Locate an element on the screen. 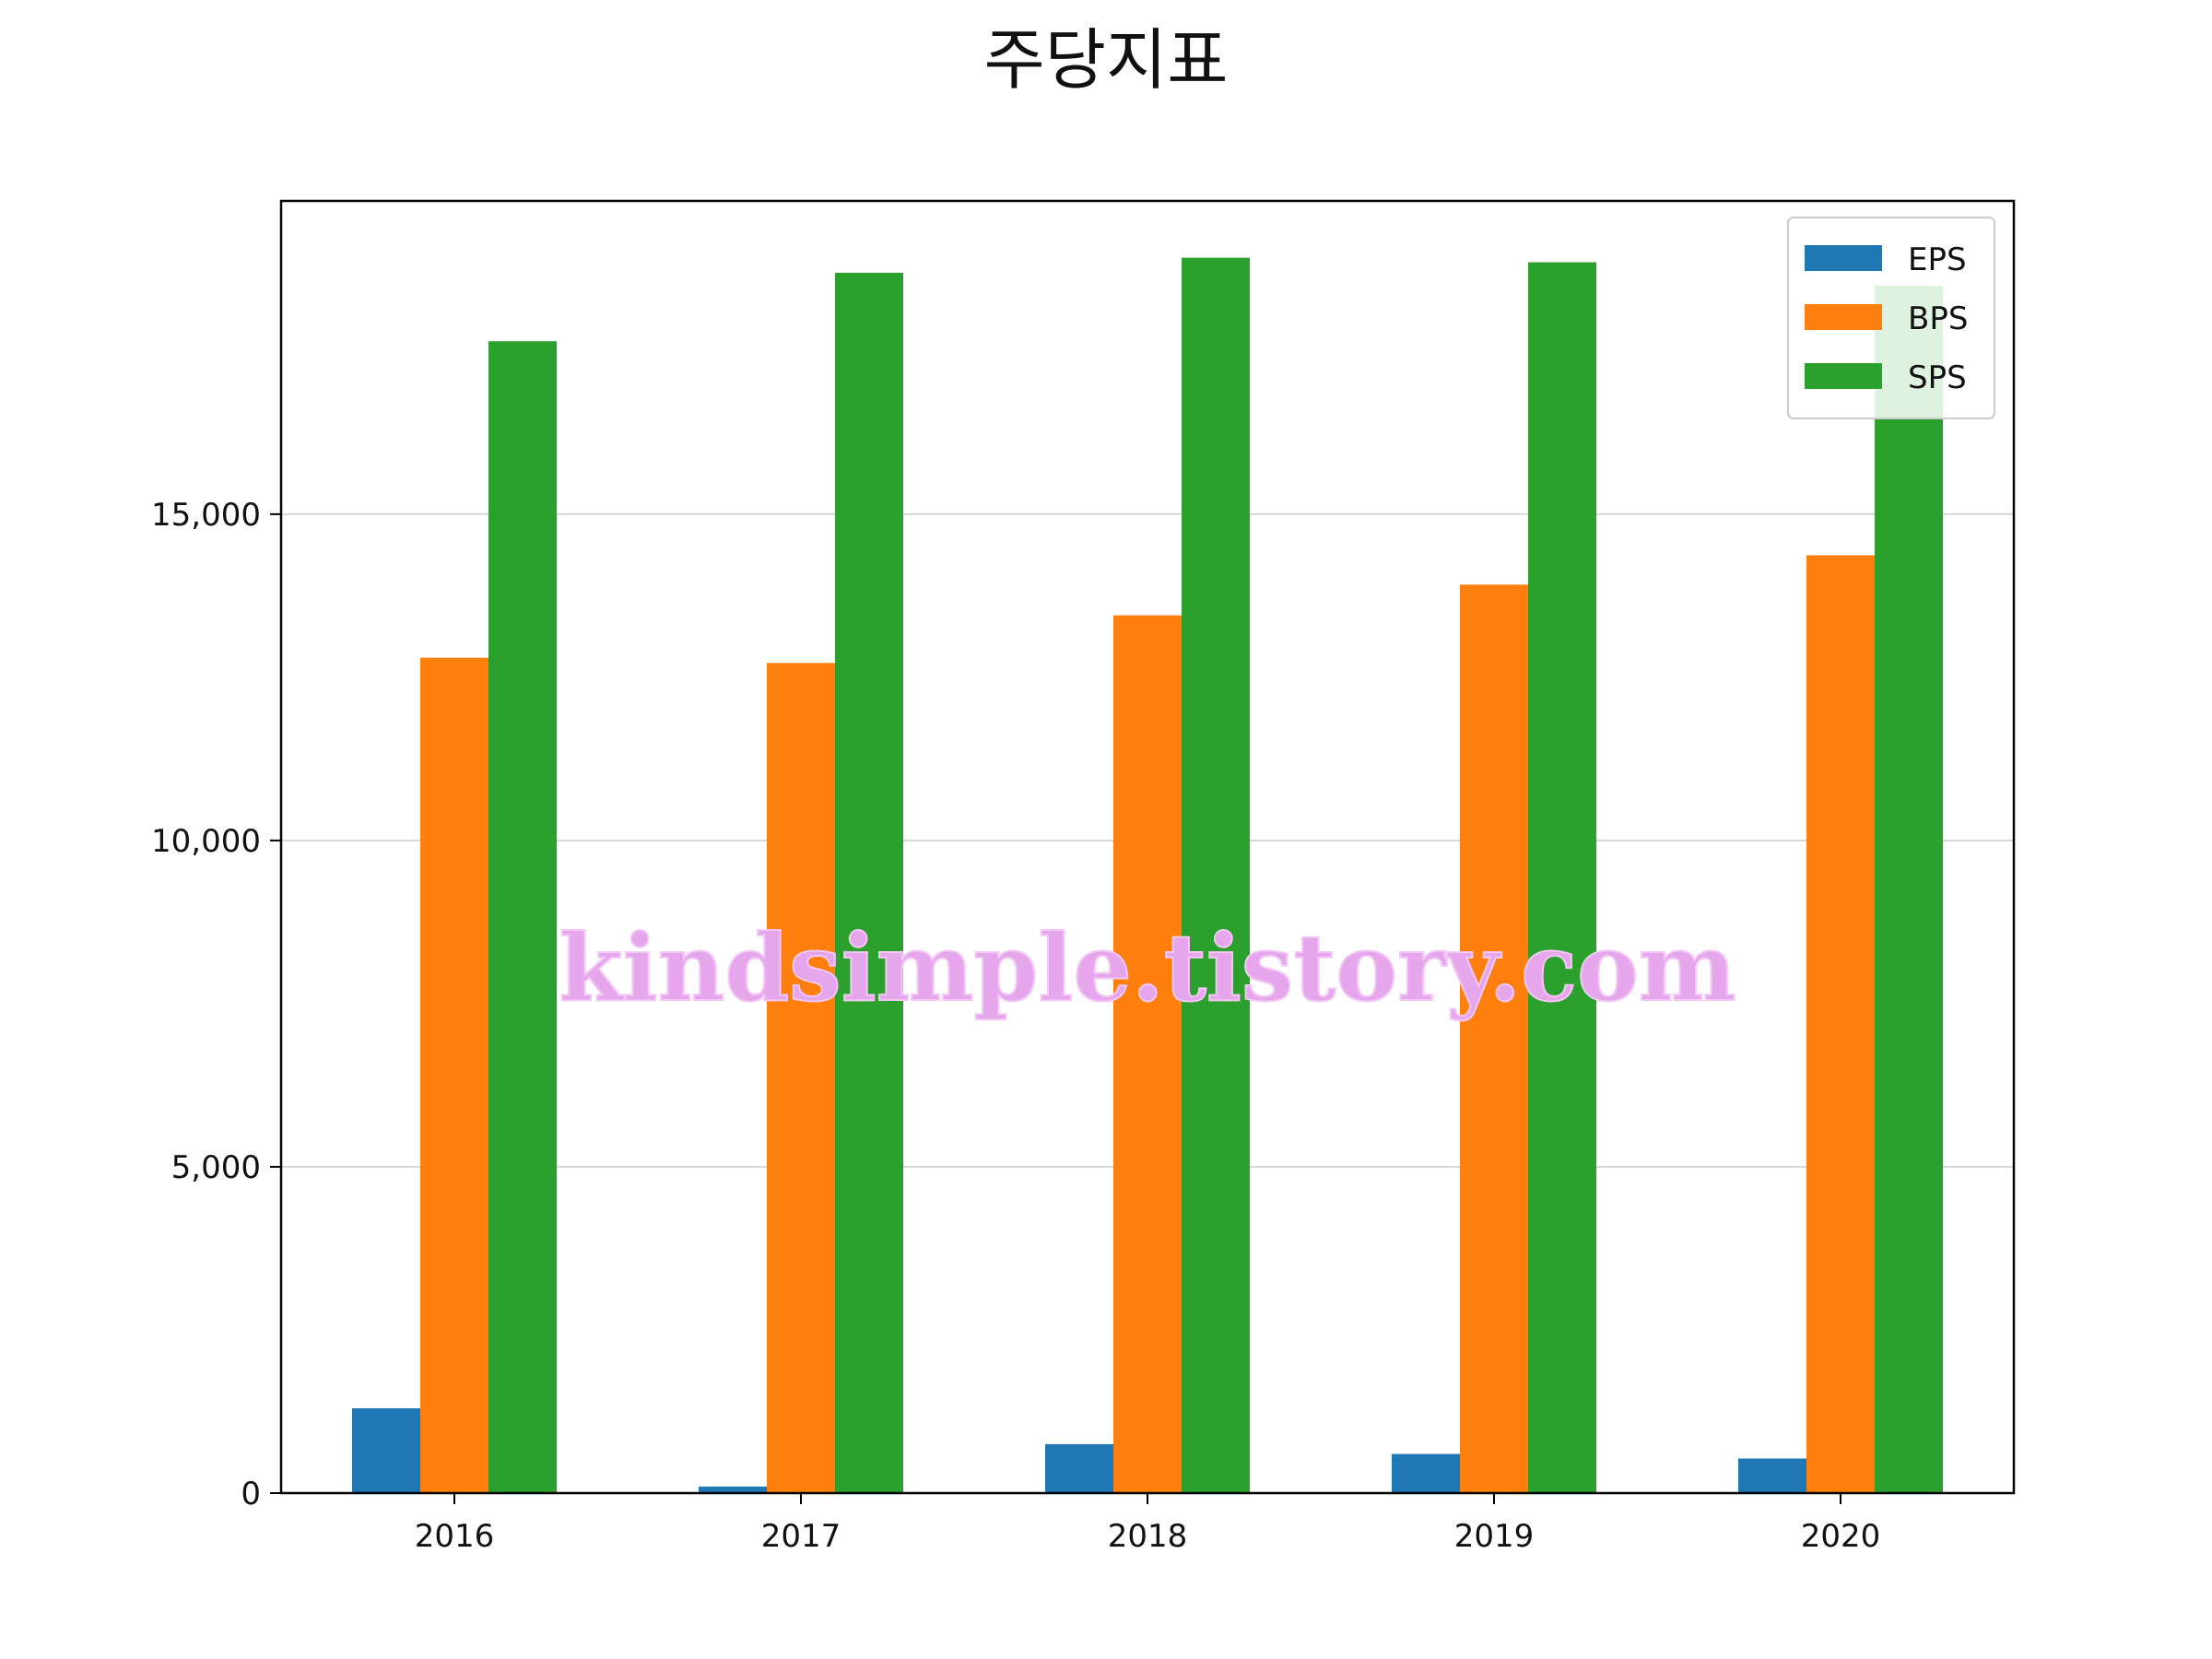 Image resolution: width=2212 pixels, height=1659 pixels. bar-sps-2018 is located at coordinates (1216, 875).